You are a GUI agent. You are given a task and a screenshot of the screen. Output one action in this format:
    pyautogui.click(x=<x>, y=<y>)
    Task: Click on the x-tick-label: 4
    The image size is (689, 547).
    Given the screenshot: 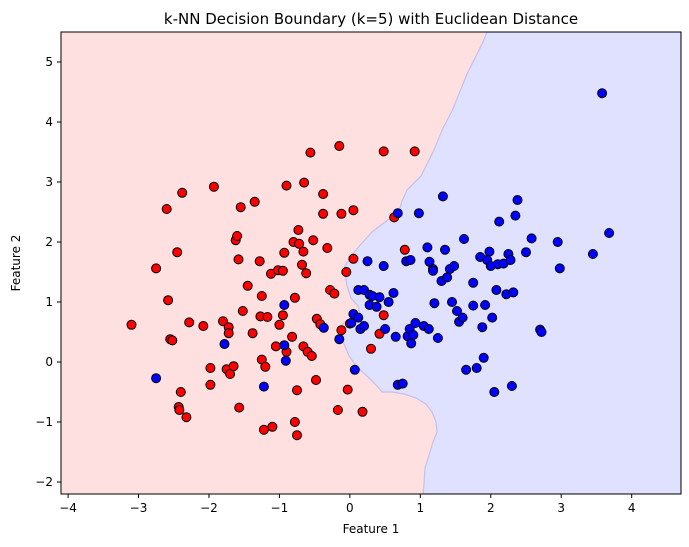 What is the action you would take?
    pyautogui.click(x=632, y=508)
    